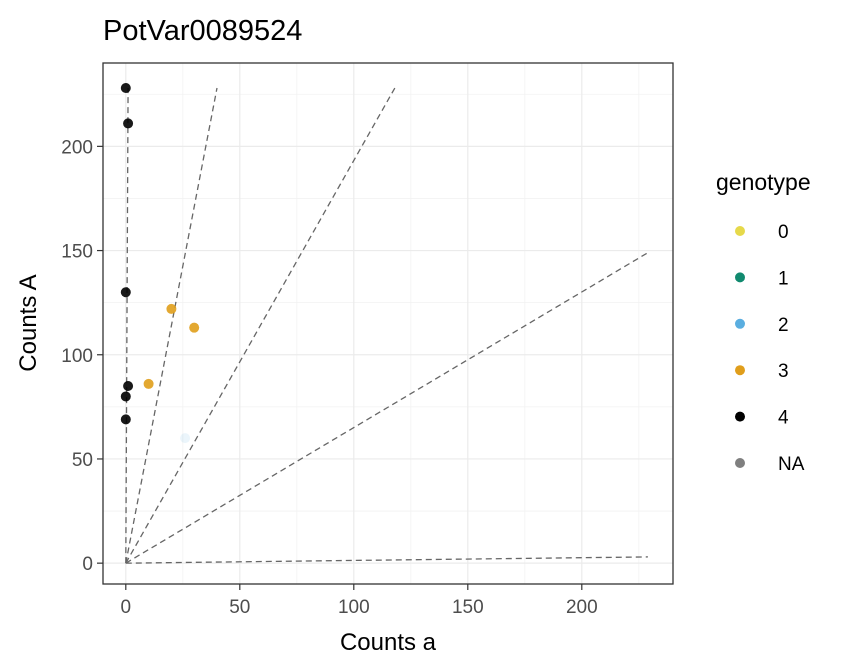  Describe the element at coordinates (202, 31) in the screenshot. I see `chart-title: PotVar0089524` at that location.